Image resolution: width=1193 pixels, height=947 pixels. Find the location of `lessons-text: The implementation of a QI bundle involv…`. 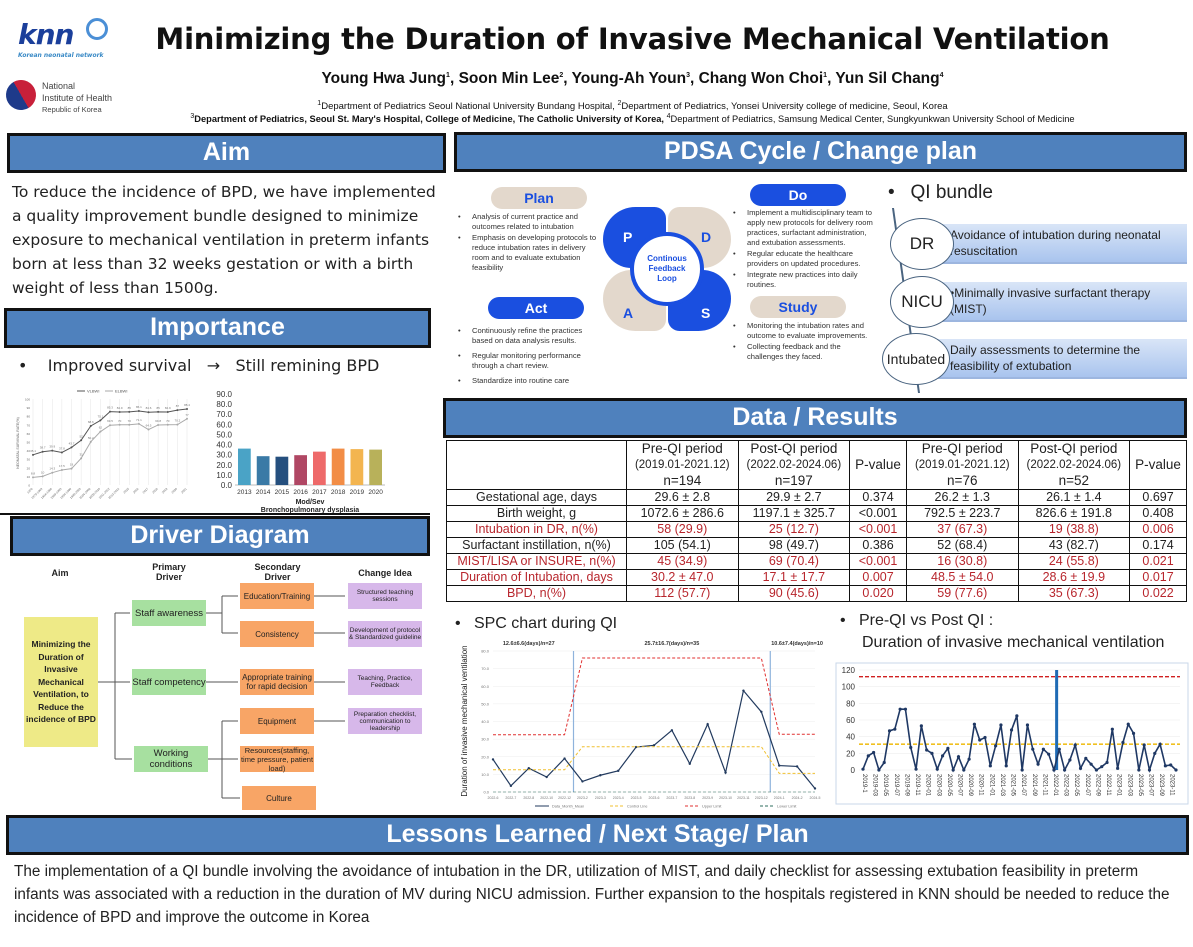

lessons-text: The implementation of a QI bundle involv… is located at coordinates (592, 894).